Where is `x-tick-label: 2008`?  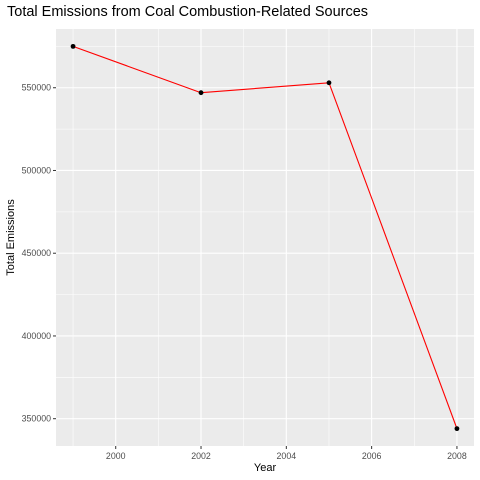 x-tick-label: 2008 is located at coordinates (457, 456).